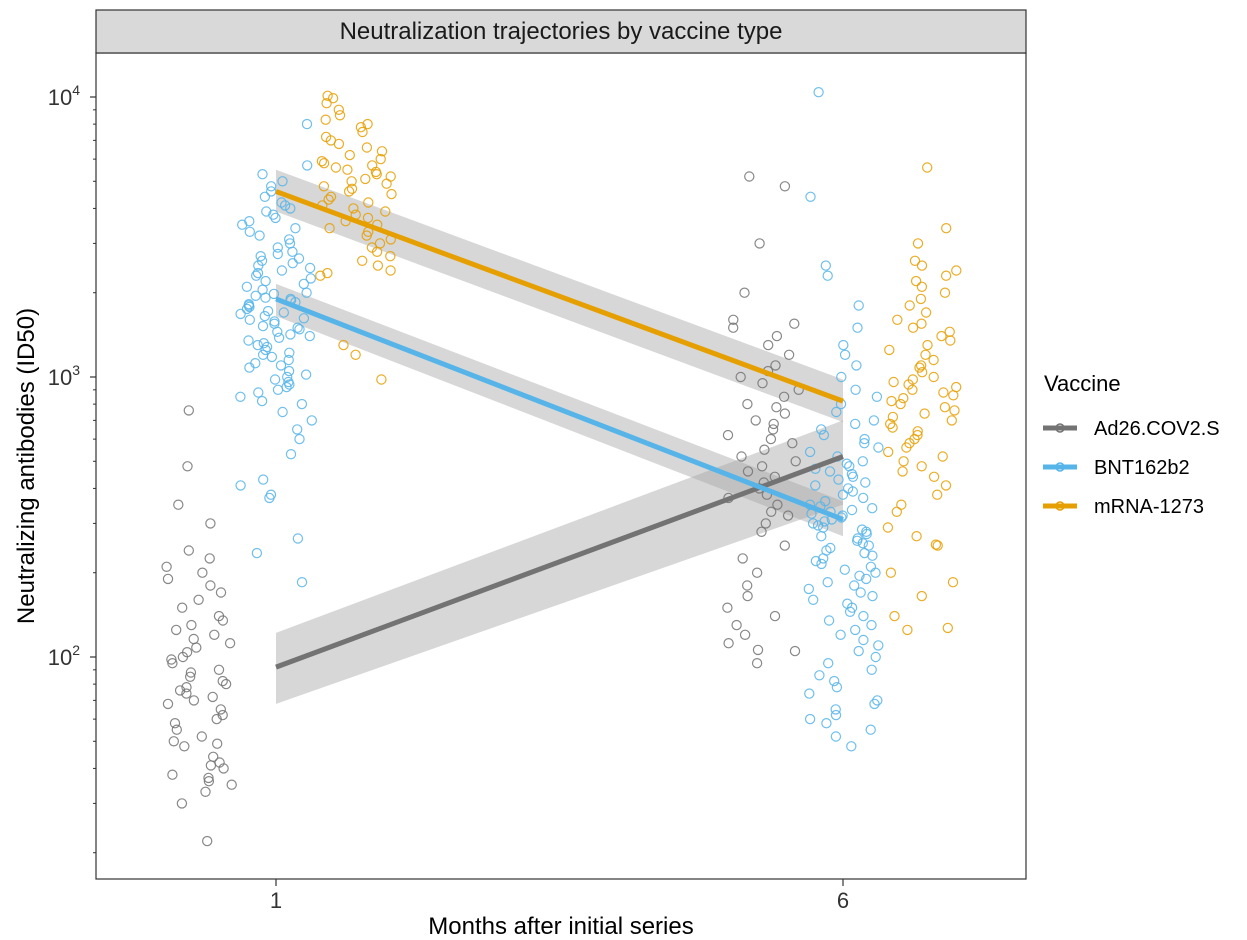 Image resolution: width=1247 pixels, height=940 pixels. What do you see at coordinates (1060, 506) in the screenshot?
I see `legend-key-point` at bounding box center [1060, 506].